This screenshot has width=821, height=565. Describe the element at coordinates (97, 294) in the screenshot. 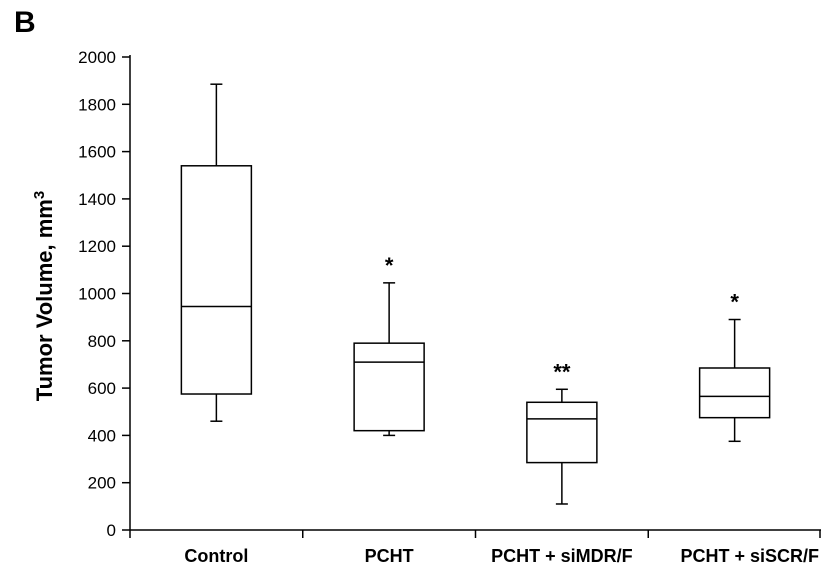

I see `y-tick-label-1000: 1000` at that location.